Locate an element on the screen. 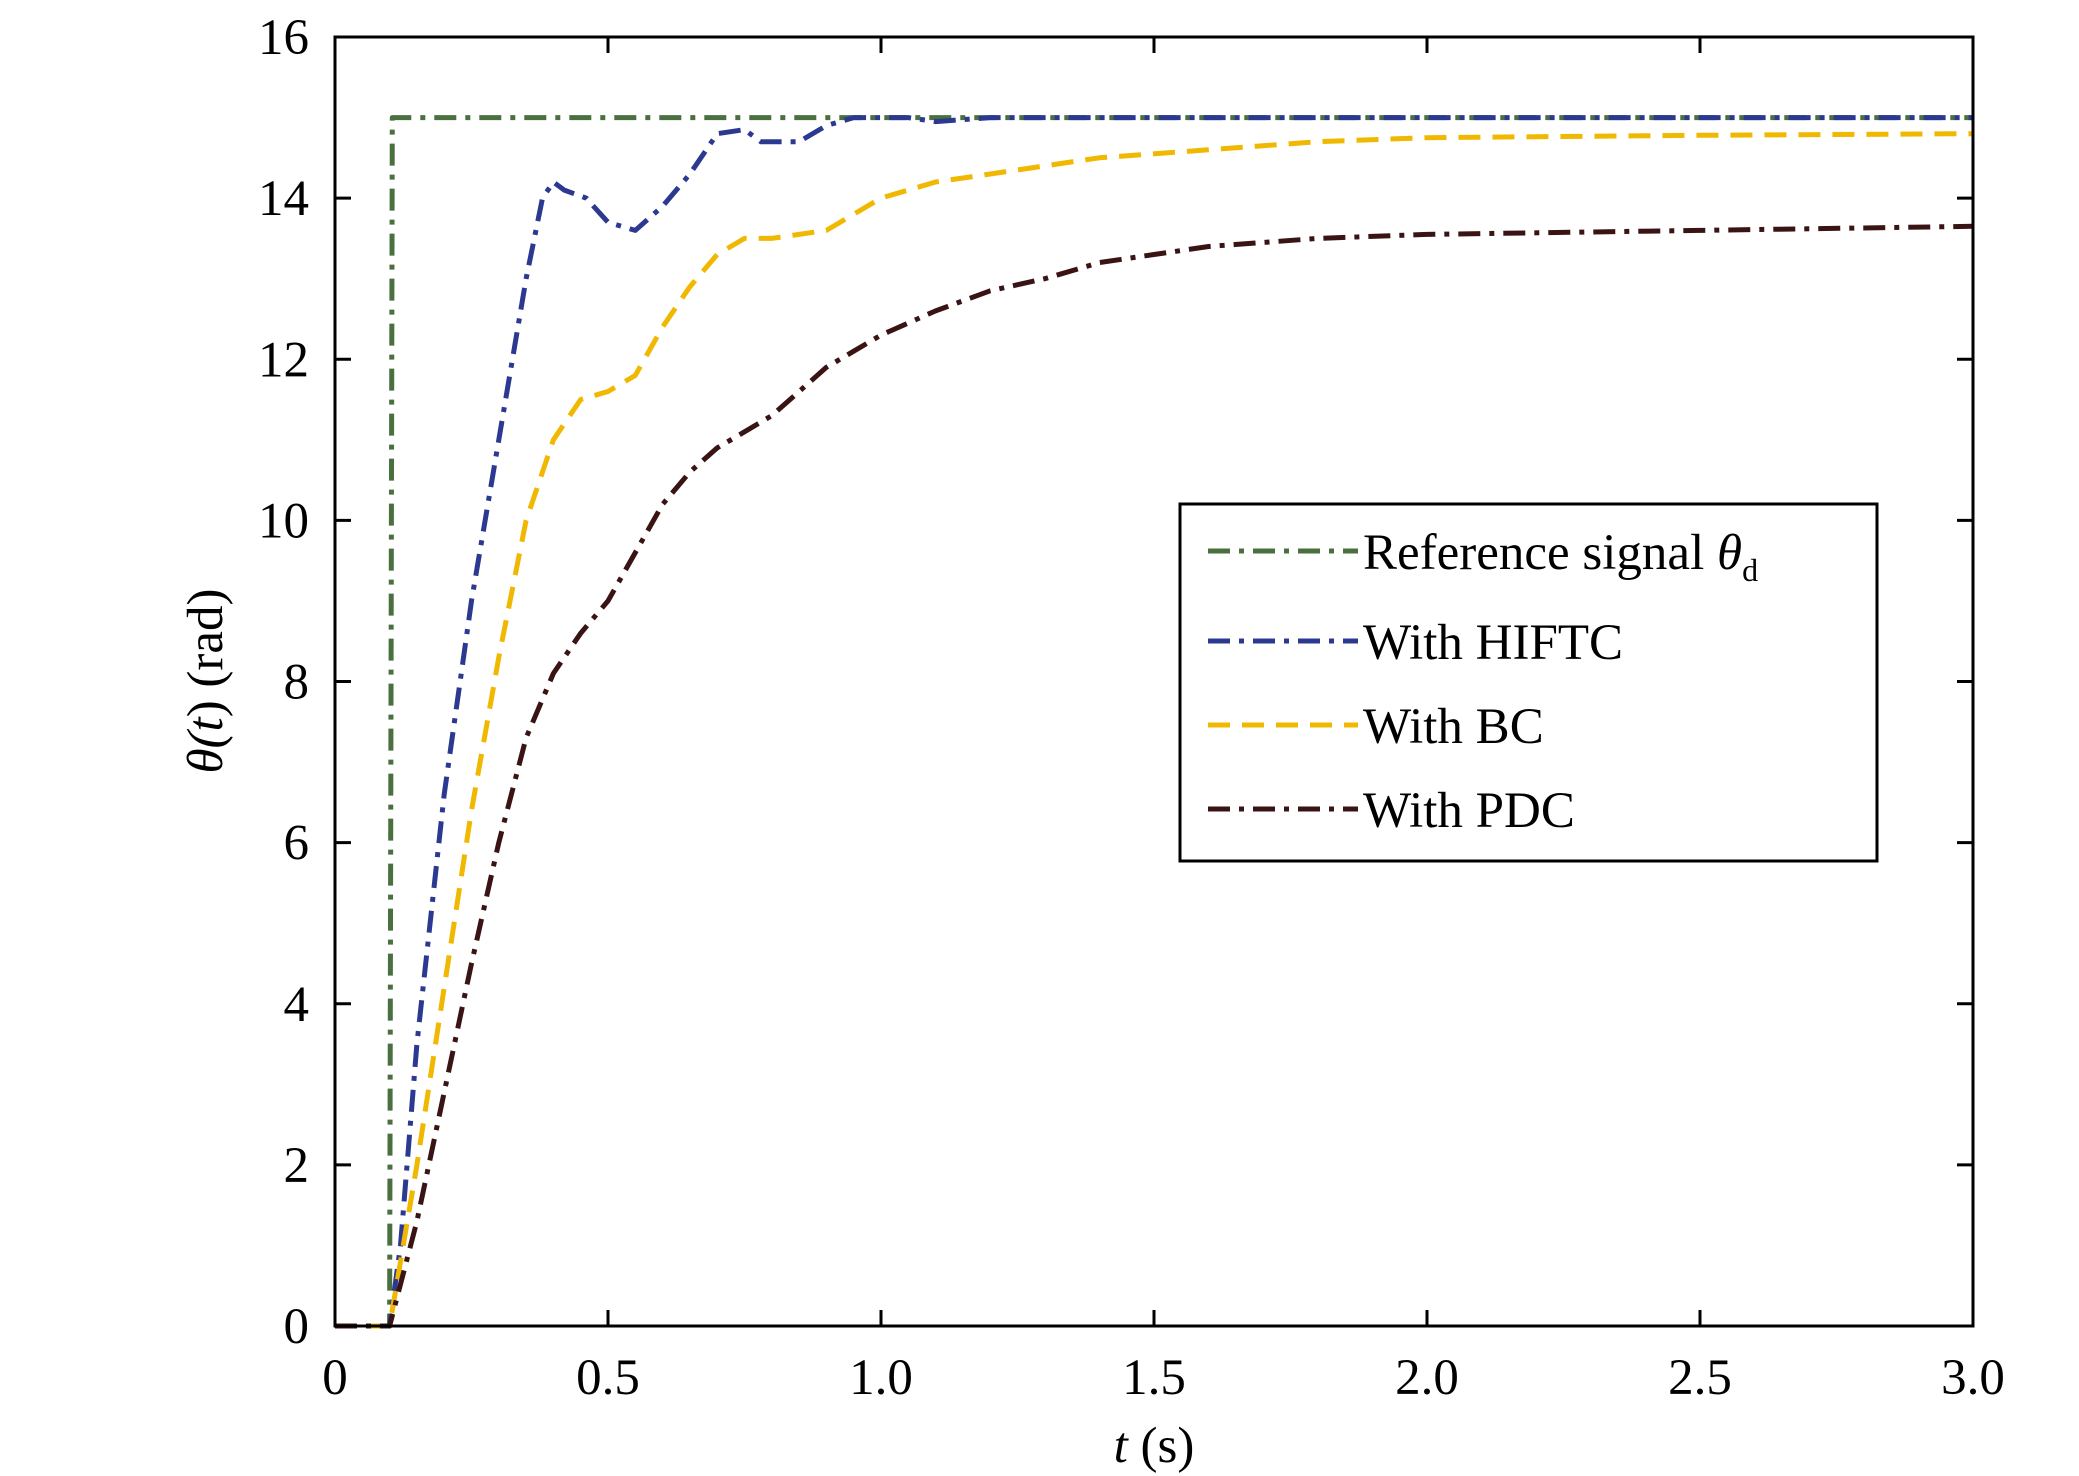 The height and width of the screenshot is (1476, 2079). y-tick-label: 16 is located at coordinates (283, 38).